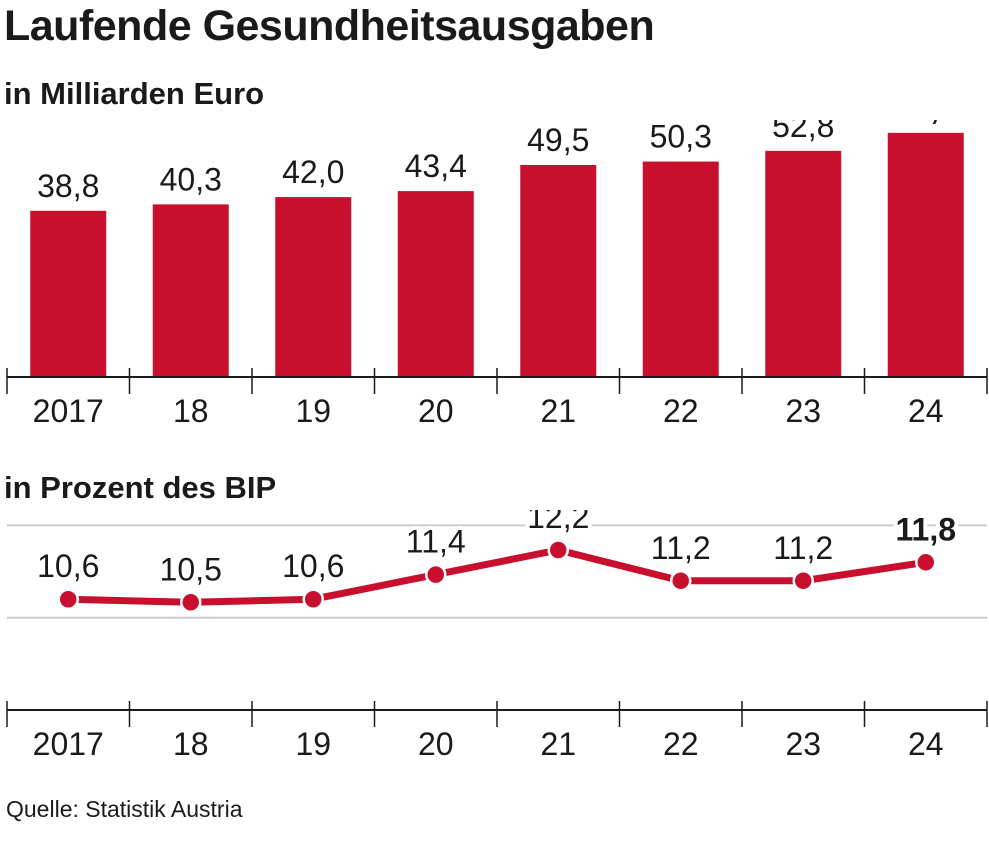  I want to click on chart-title: Laufende Gesundheitsausgaben, so click(329, 26).